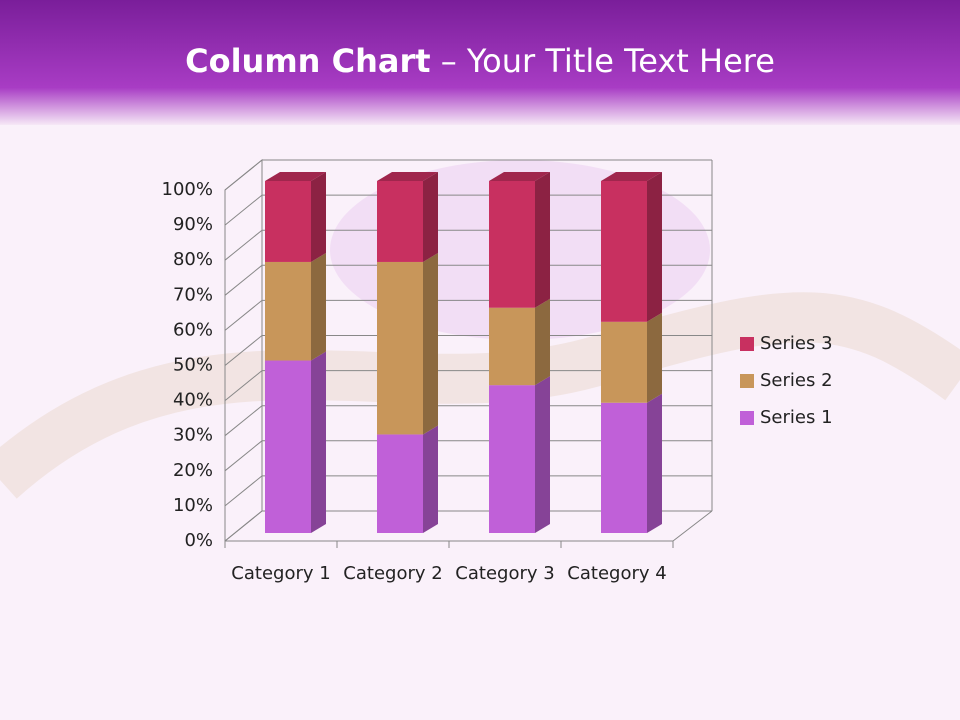 This screenshot has height=720, width=960. What do you see at coordinates (617, 573) in the screenshot?
I see `x-tick-label: Category 4` at bounding box center [617, 573].